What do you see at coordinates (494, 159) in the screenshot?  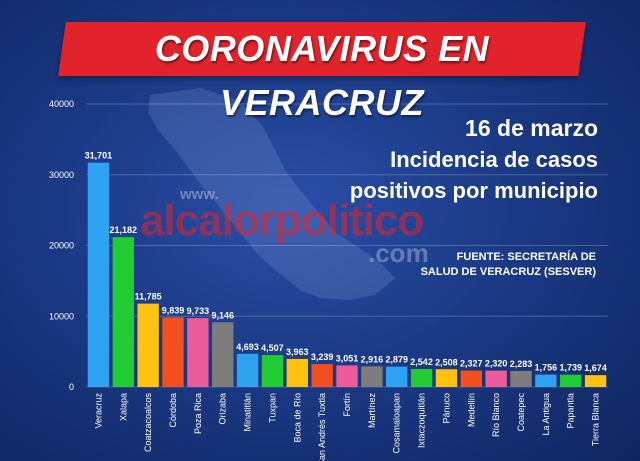 I see `subtitle-line-1: Incidencia de casos` at bounding box center [494, 159].